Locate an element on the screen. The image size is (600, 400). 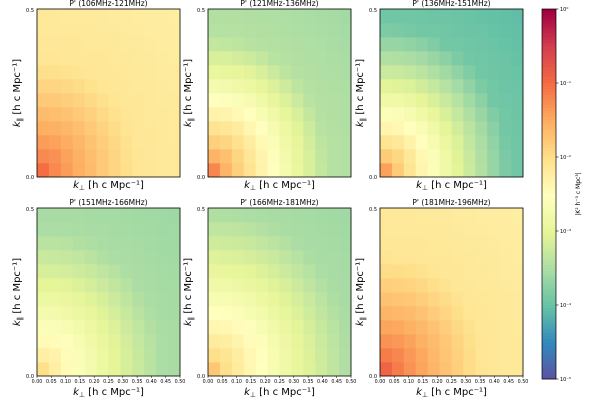
x-tick-label: 0.25 is located at coordinates (279, 382).